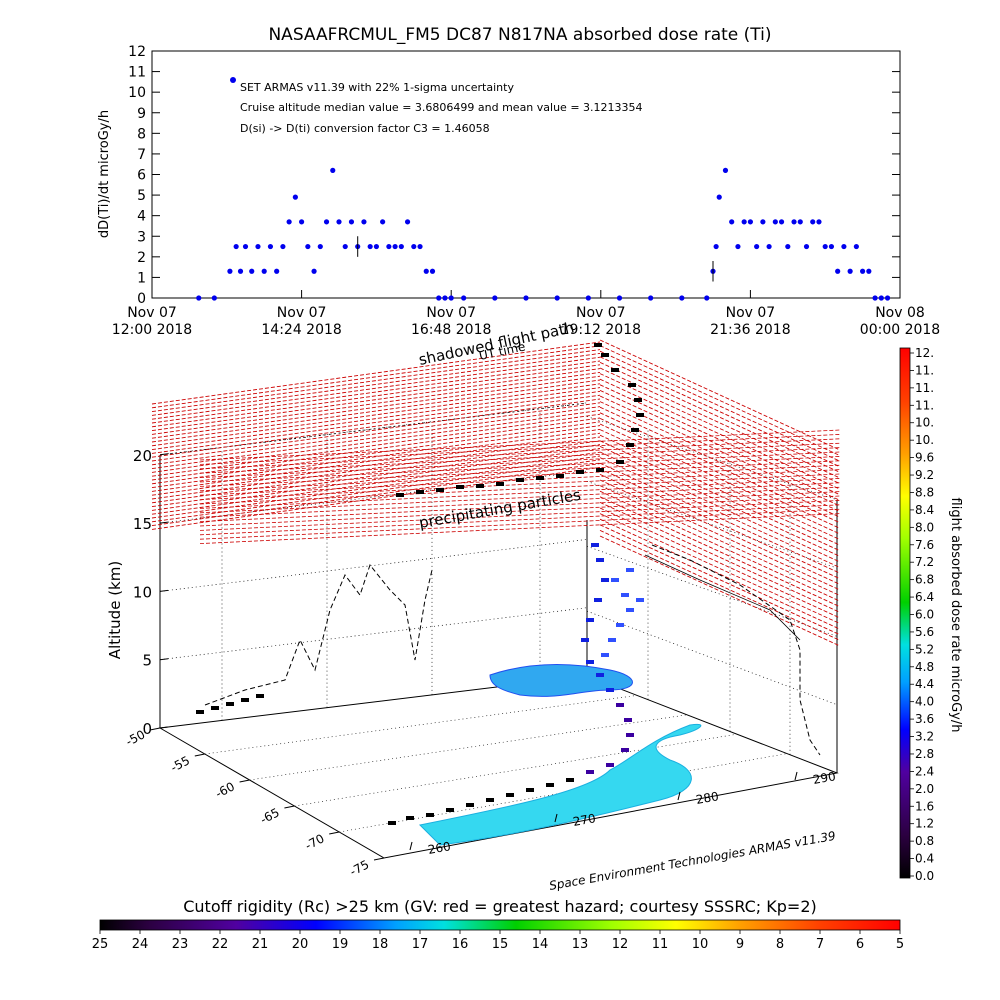 The image size is (1000, 1000). I want to click on dose-colorbar-tick-label: 5.6, so click(924, 632).